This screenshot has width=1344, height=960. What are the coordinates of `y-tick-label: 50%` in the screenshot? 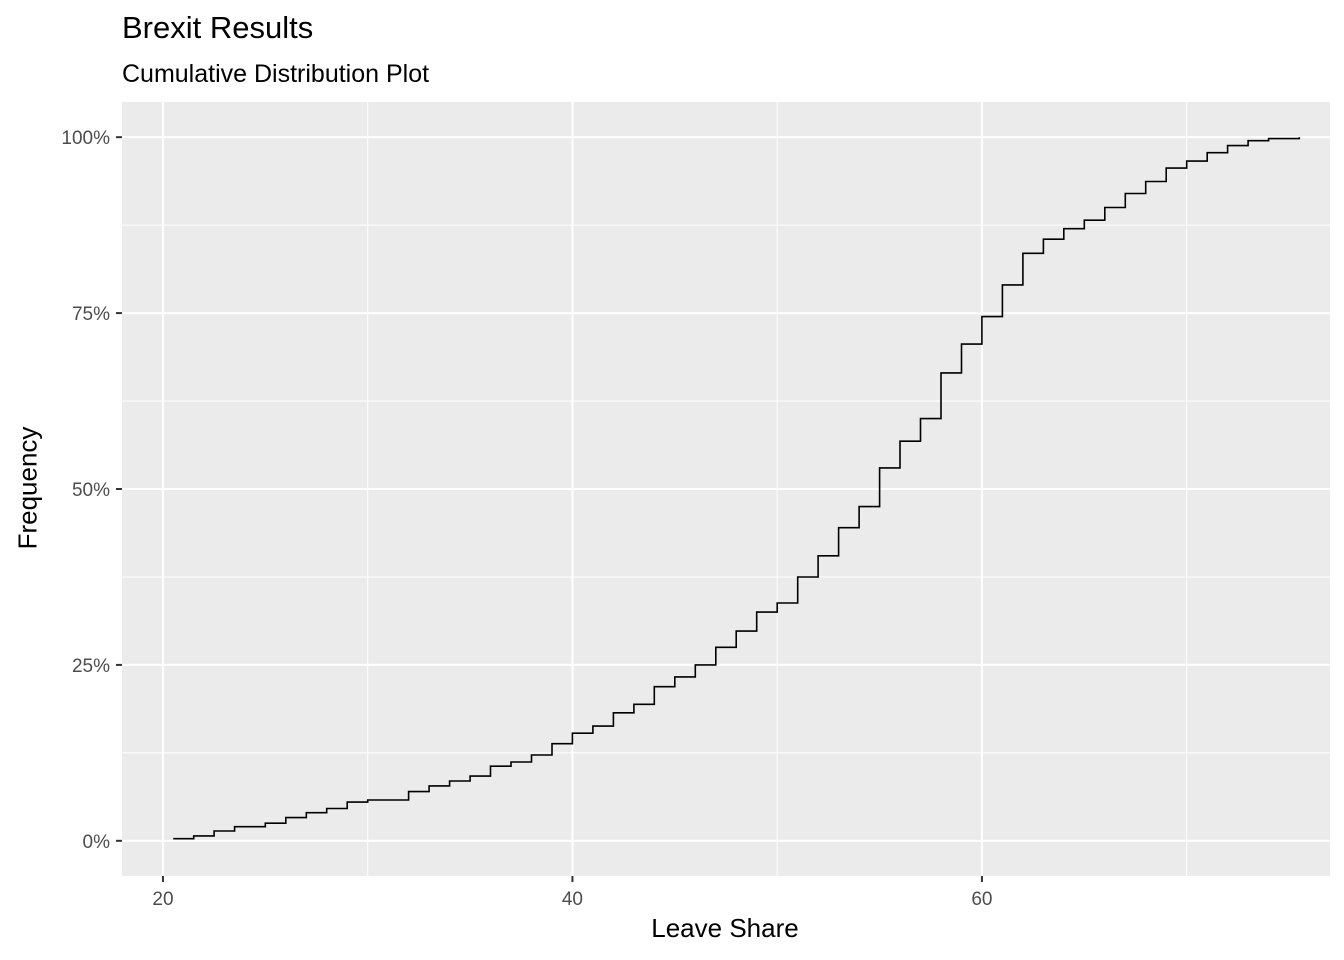 It's located at (91, 490).